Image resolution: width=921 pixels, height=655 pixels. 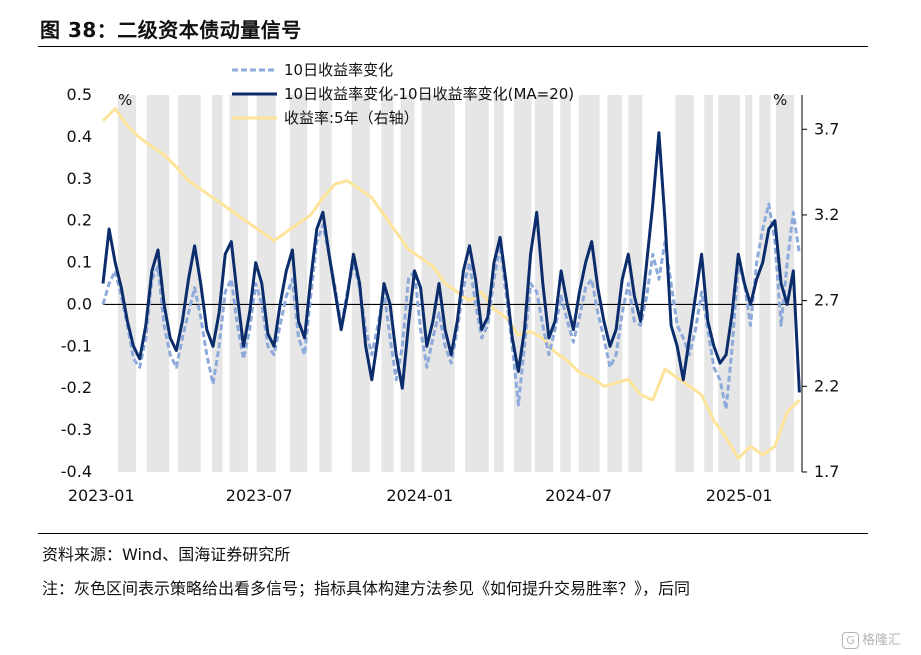 I want to click on x-tick-label: 2023-07, so click(x=259, y=495).